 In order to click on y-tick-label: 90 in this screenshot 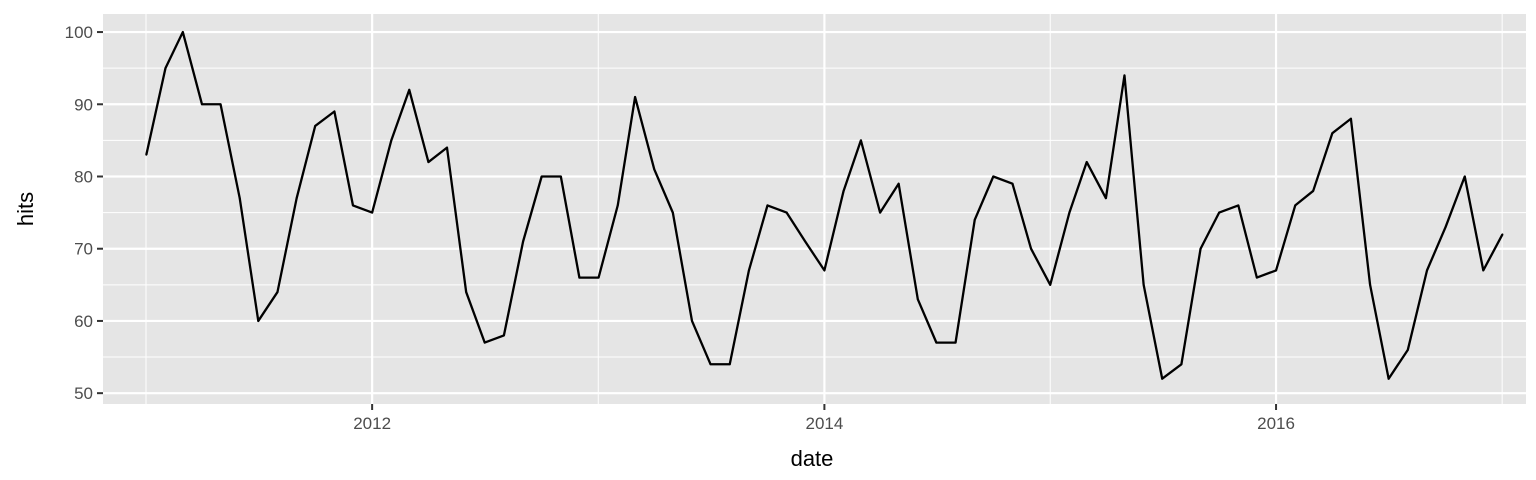, I will do `click(83, 104)`.